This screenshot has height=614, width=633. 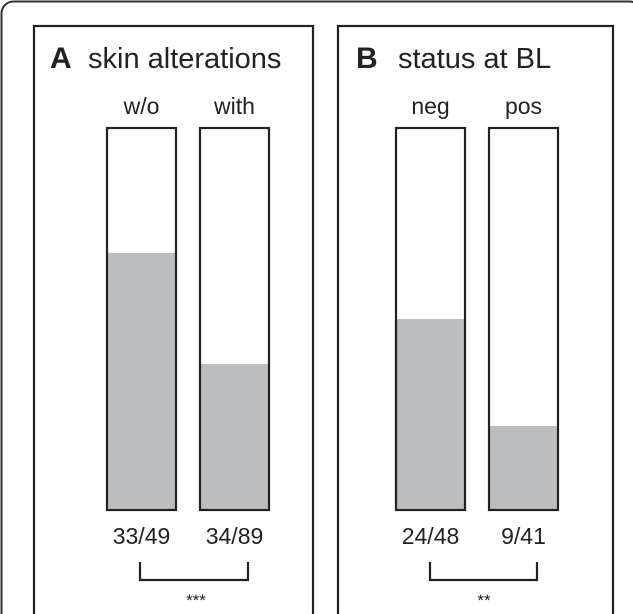 What do you see at coordinates (235, 536) in the screenshot?
I see `data-label: 34/89` at bounding box center [235, 536].